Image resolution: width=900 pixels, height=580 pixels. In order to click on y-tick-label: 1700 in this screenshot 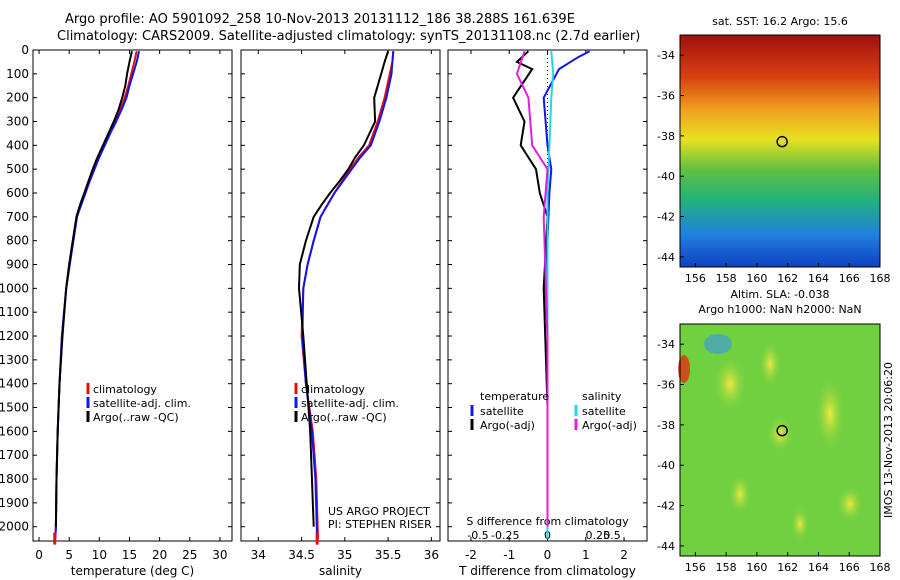, I will do `click(14, 455)`.